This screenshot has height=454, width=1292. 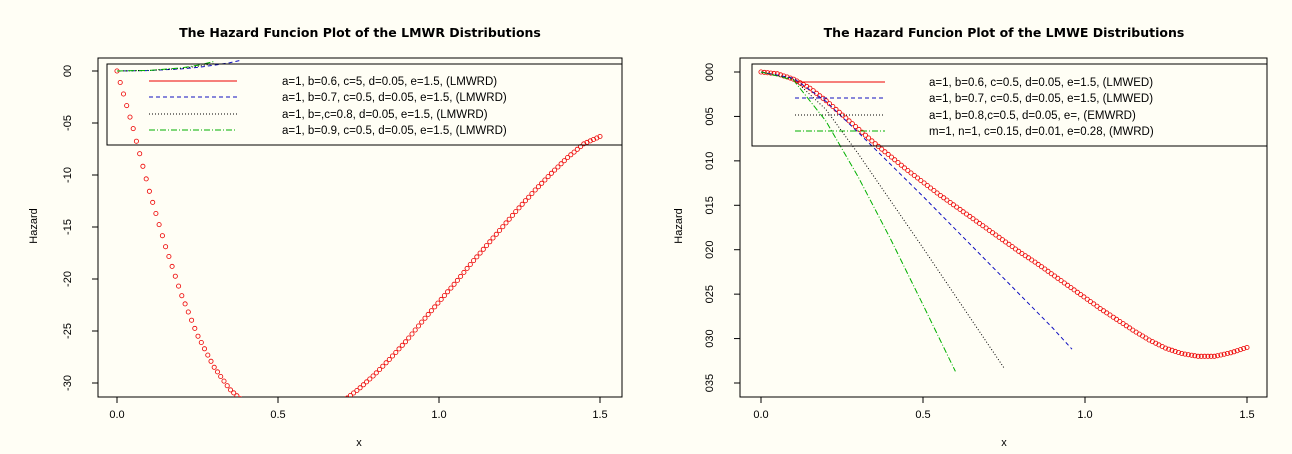 I want to click on legend-box, so click(x=364, y=104).